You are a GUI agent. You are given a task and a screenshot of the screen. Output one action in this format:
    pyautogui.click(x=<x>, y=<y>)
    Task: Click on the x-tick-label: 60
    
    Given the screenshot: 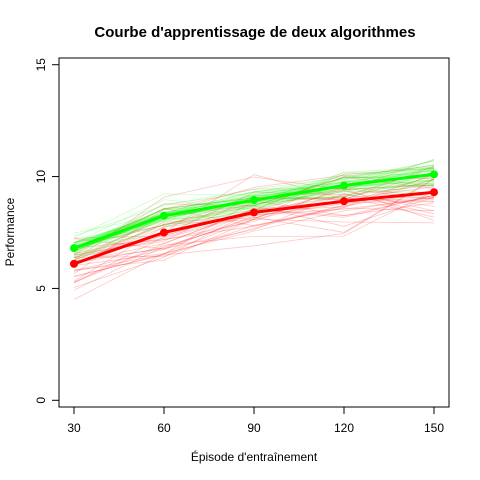 What is the action you would take?
    pyautogui.click(x=164, y=428)
    